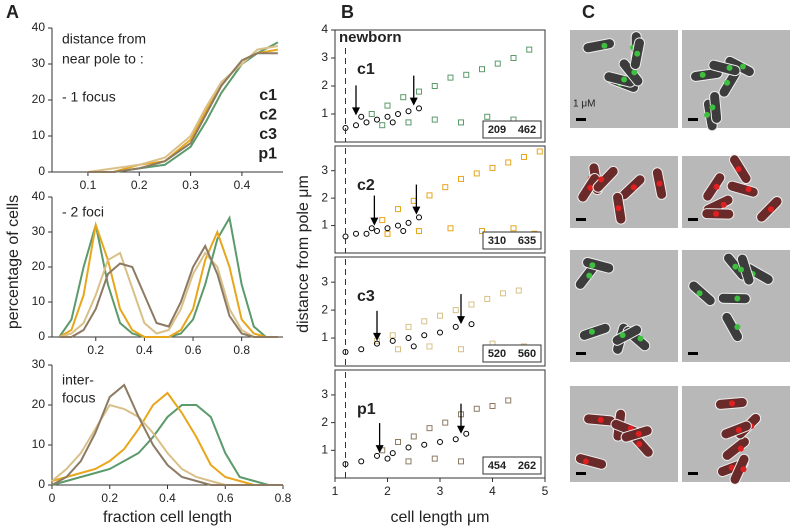 This screenshot has width=800, height=530. Describe the element at coordinates (303, 254) in the screenshot. I see `y-axis-label: distance from pole μm` at that location.